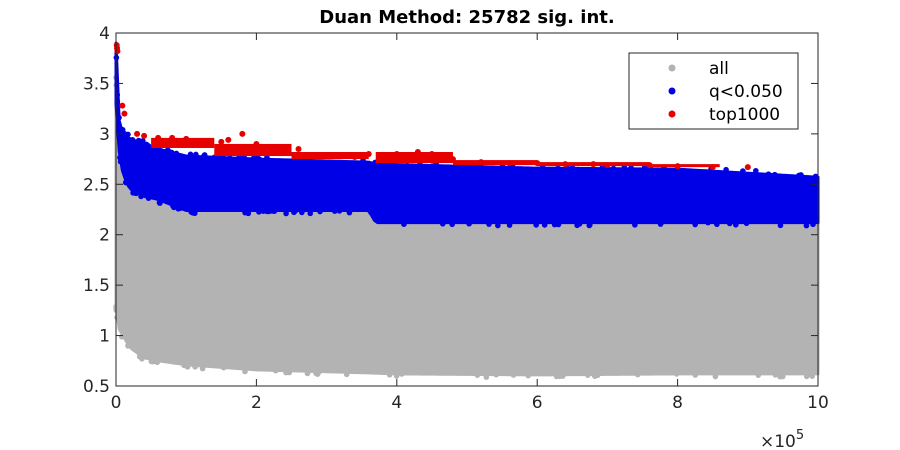  I want to click on y-tick-label: 1, so click(104, 337).